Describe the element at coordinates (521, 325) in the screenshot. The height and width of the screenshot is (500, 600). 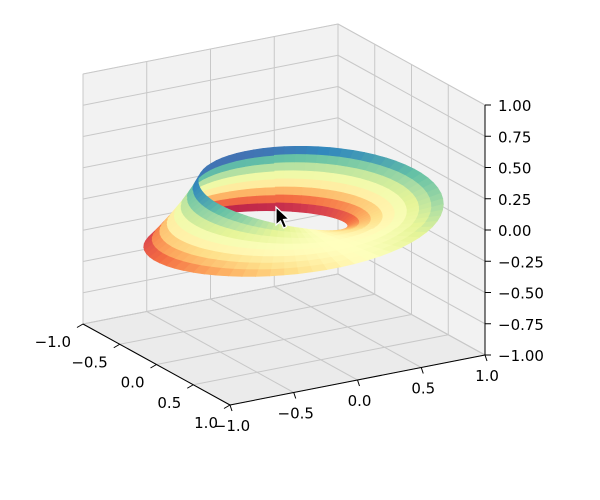
I see `z-tick-label: −0.75` at that location.